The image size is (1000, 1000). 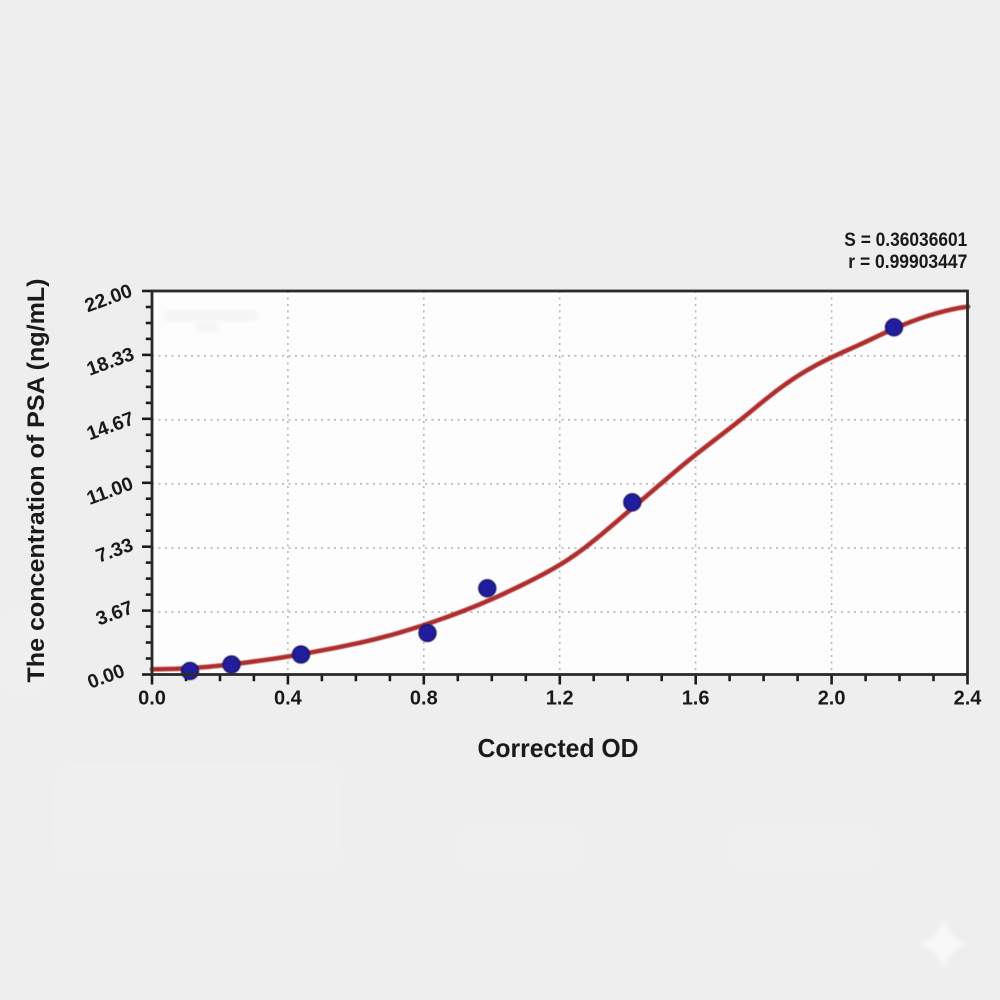 What do you see at coordinates (696, 699) in the screenshot?
I see `svg-text: 1.6` at bounding box center [696, 699].